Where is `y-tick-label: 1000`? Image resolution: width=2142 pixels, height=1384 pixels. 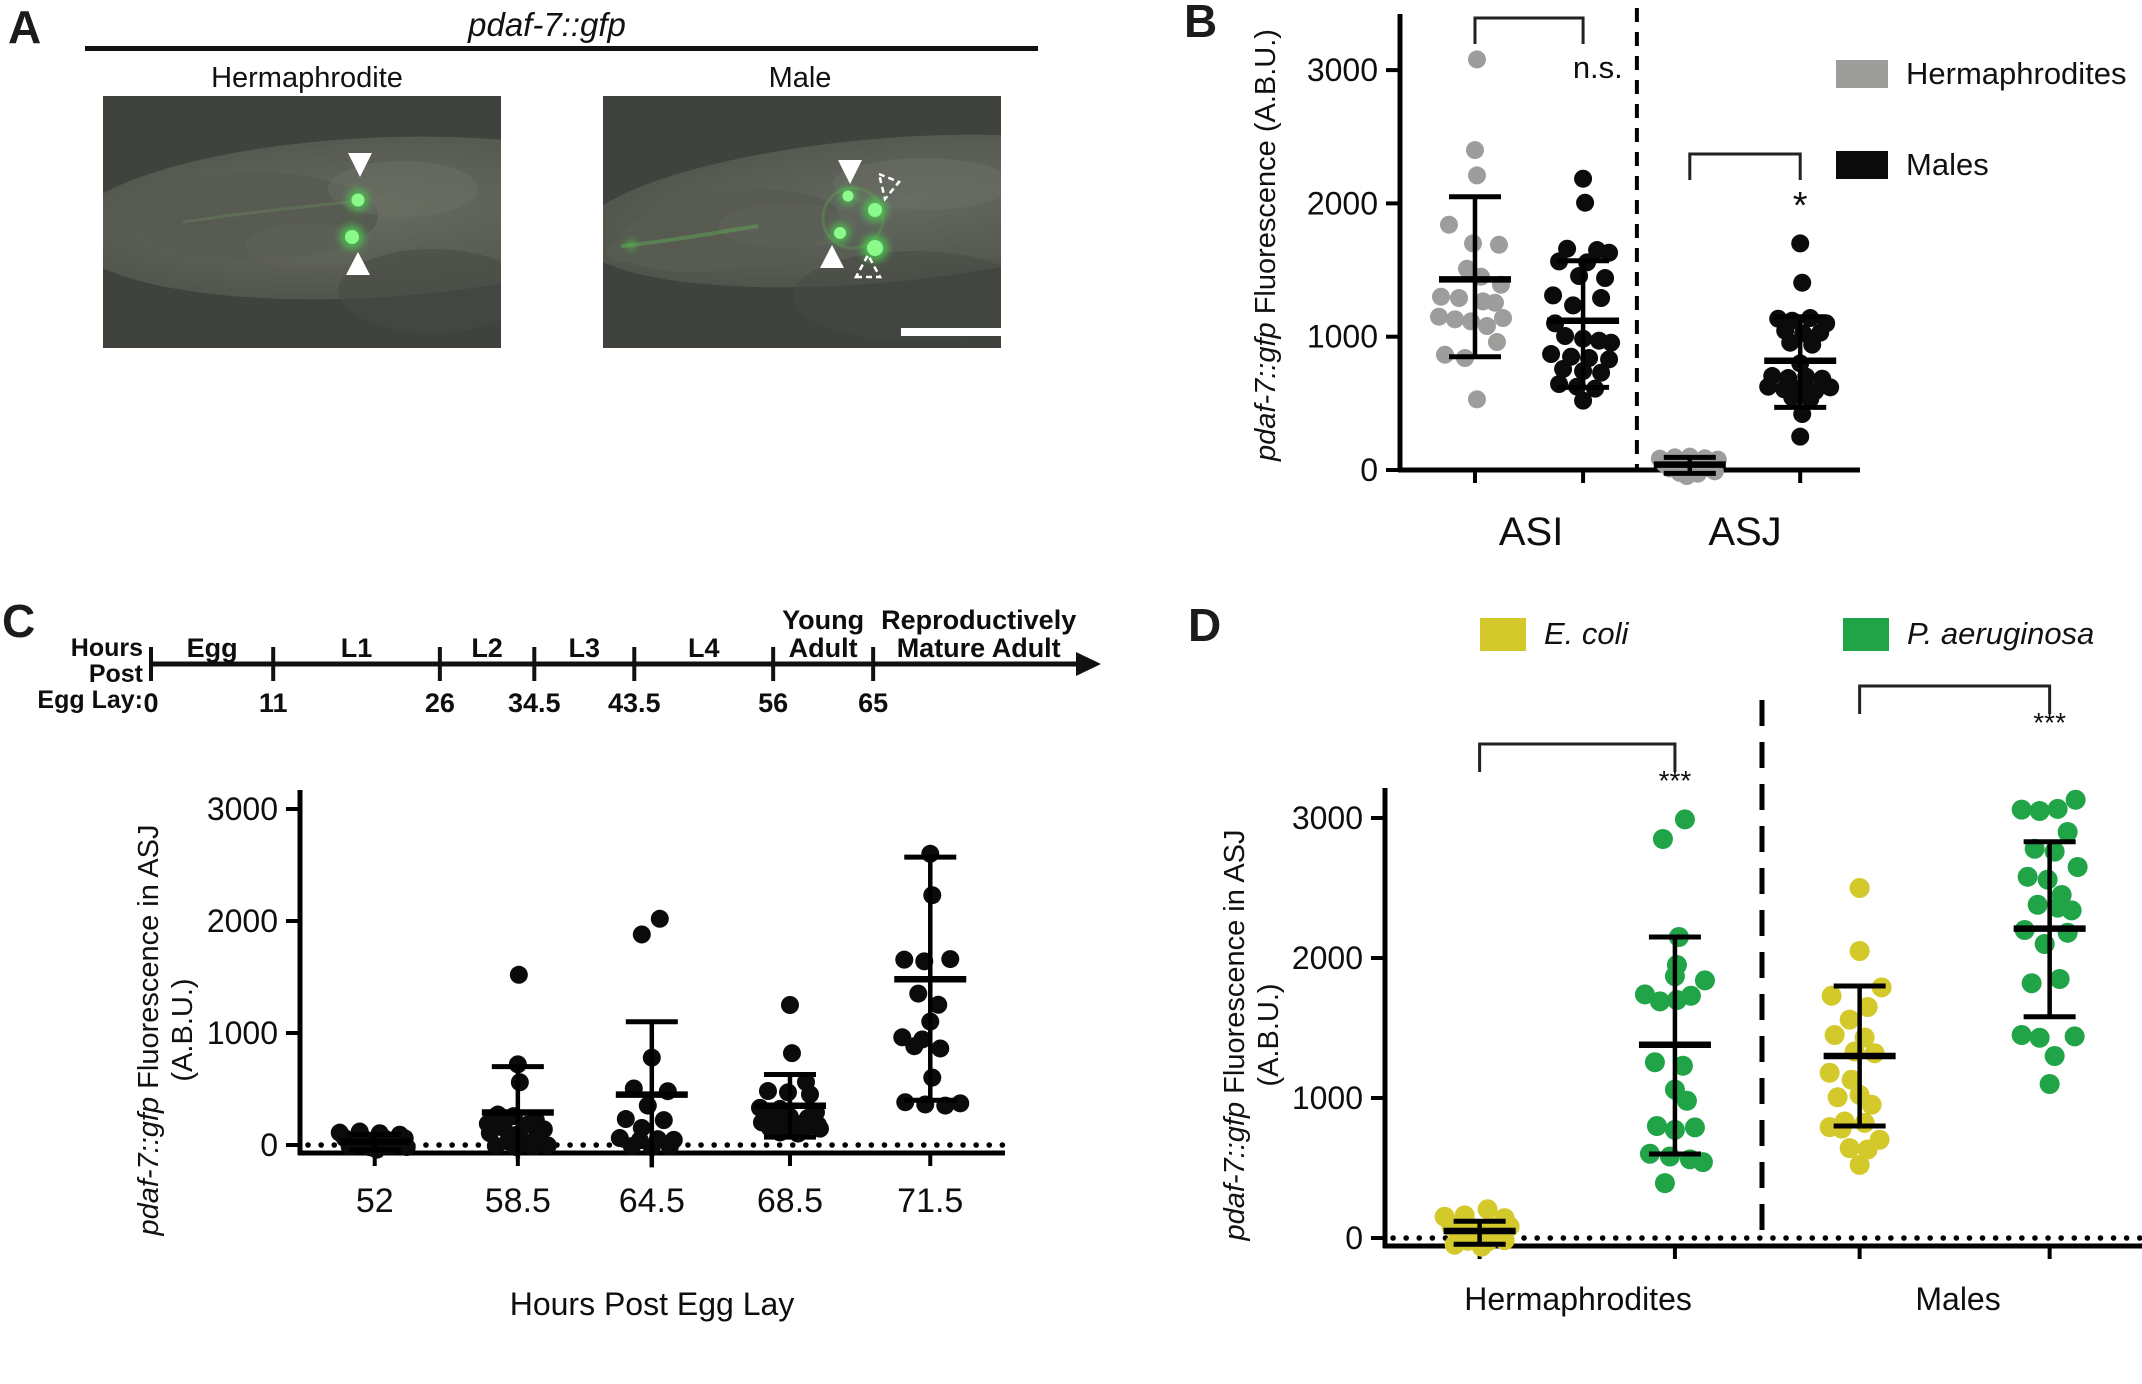 y-tick-label: 1000 is located at coordinates (242, 1033).